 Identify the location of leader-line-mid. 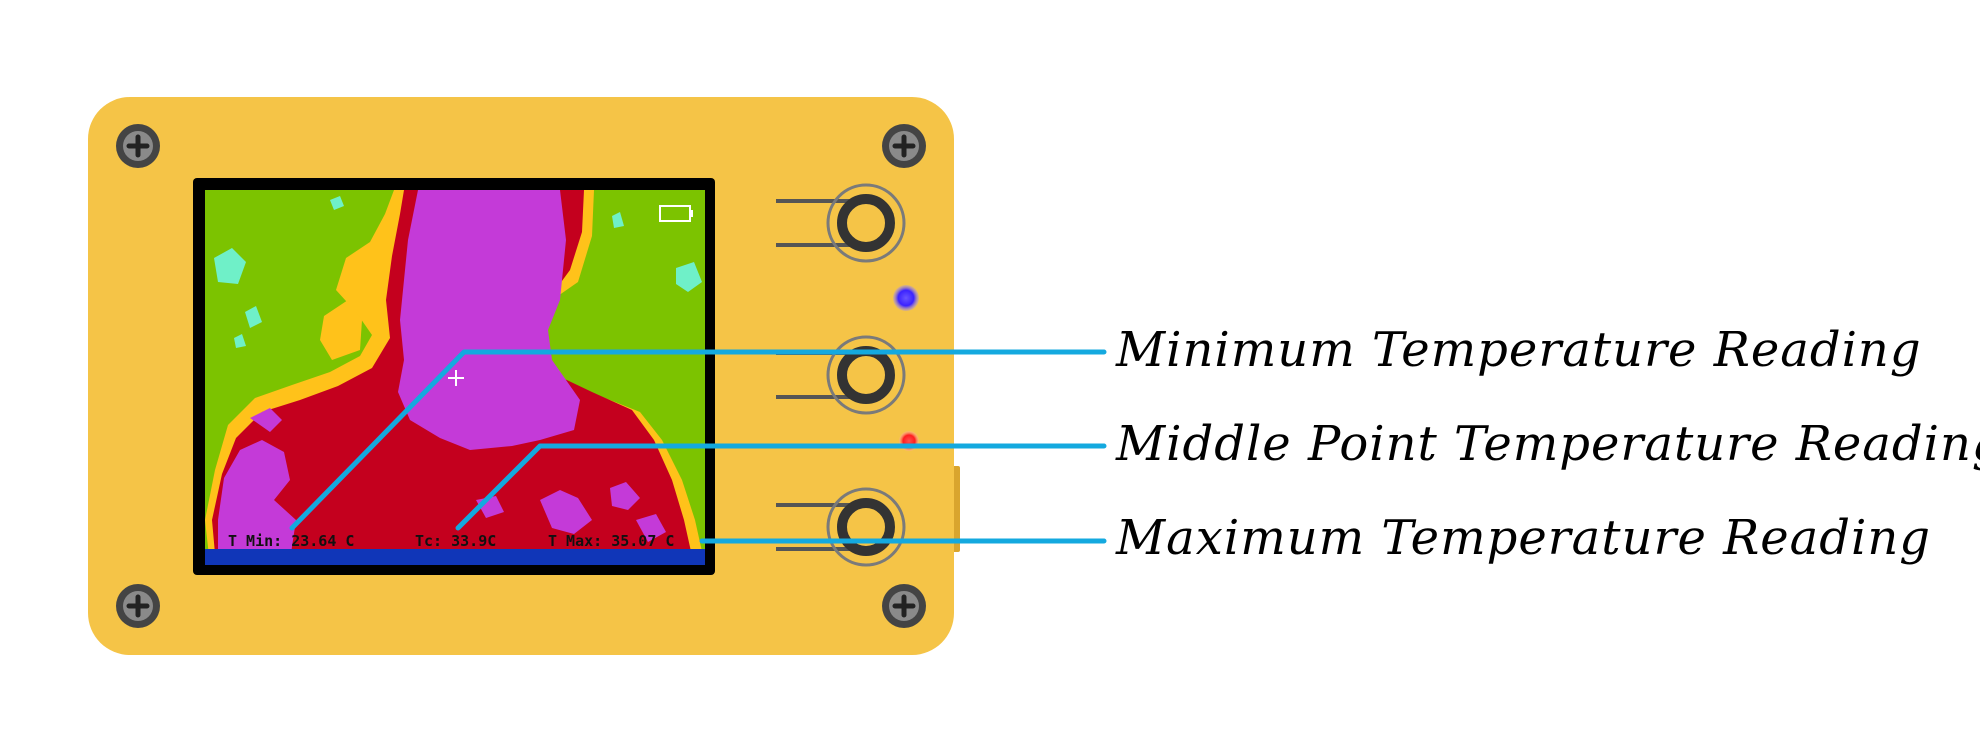
(781, 487).